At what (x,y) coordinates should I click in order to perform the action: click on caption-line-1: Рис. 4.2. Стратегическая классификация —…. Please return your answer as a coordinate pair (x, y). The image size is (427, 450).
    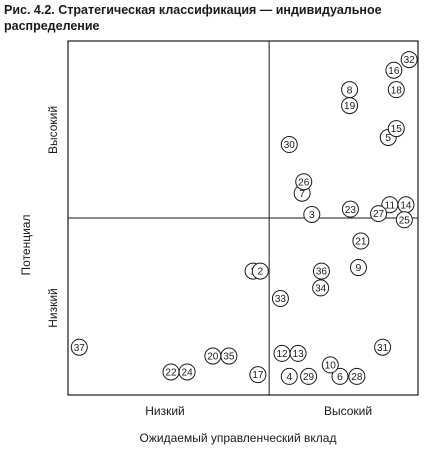
    Looking at the image, I should click on (193, 10).